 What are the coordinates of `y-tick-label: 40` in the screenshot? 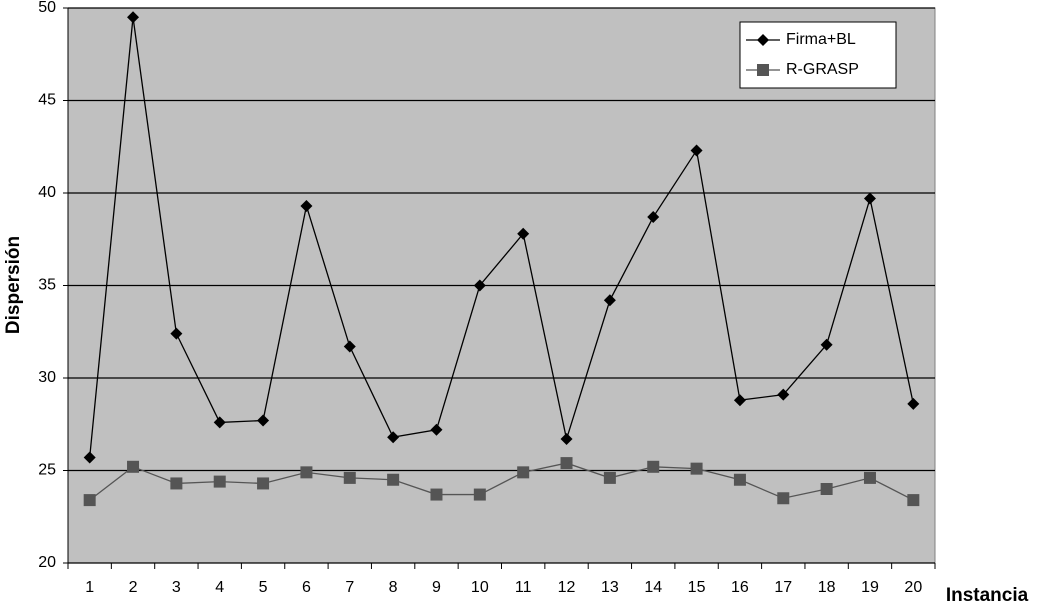 It's located at (47, 192).